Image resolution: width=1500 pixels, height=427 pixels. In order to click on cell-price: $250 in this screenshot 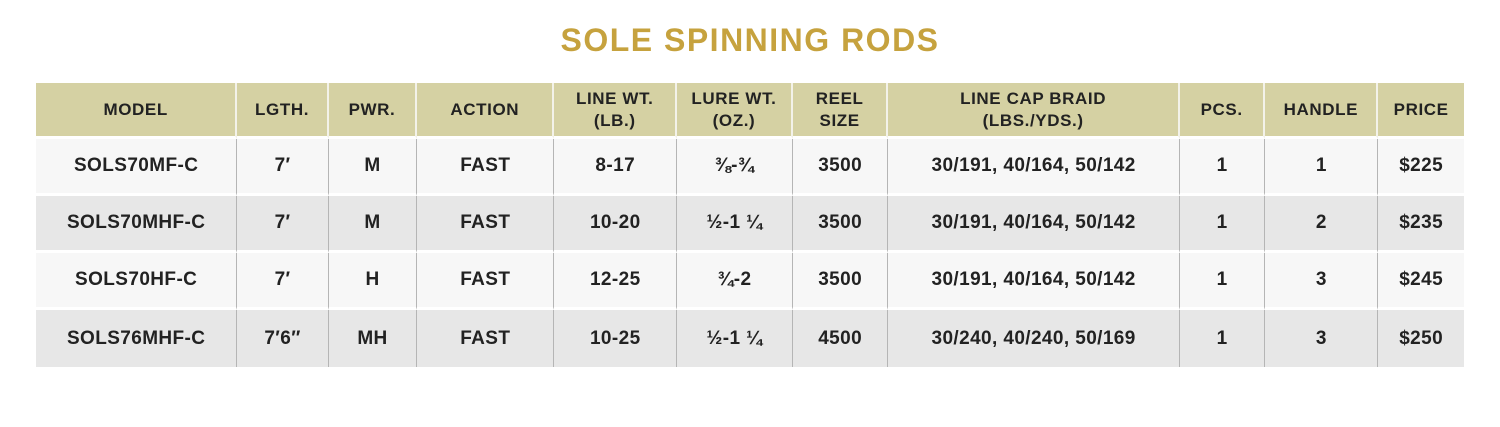, I will do `click(1421, 338)`.